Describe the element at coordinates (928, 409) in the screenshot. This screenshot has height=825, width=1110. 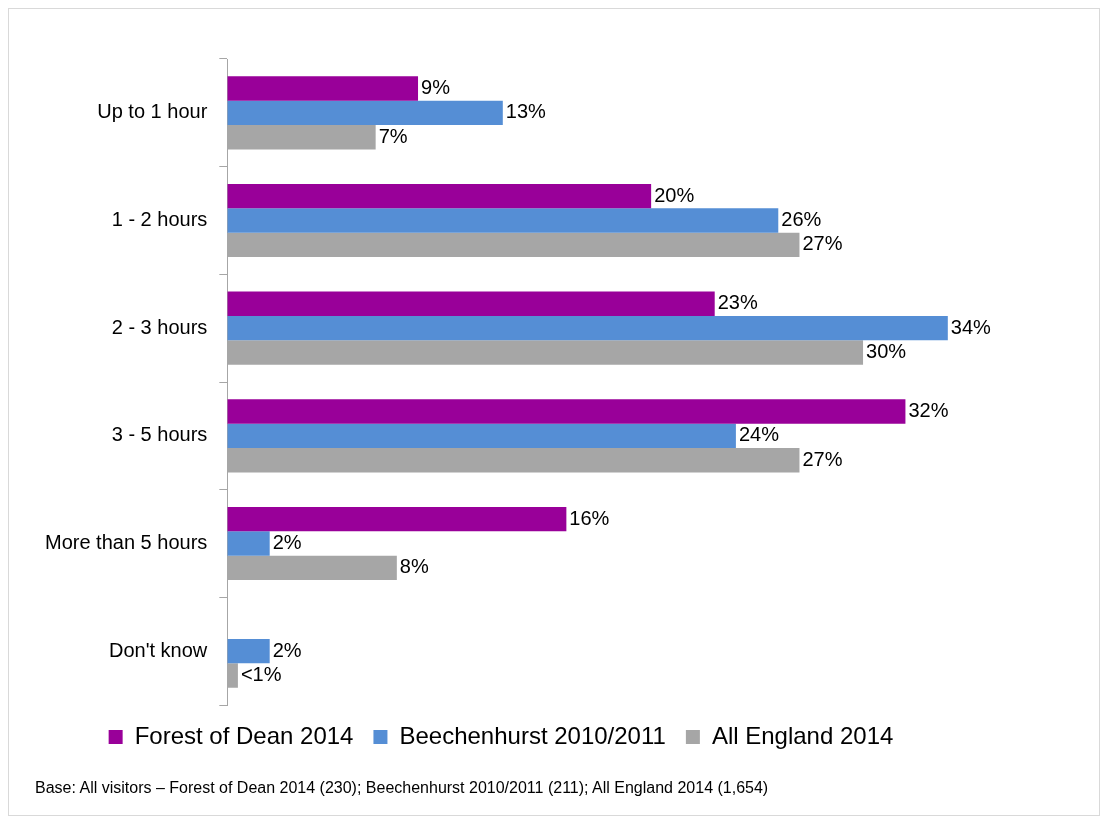
I see `data-label: 32%` at that location.